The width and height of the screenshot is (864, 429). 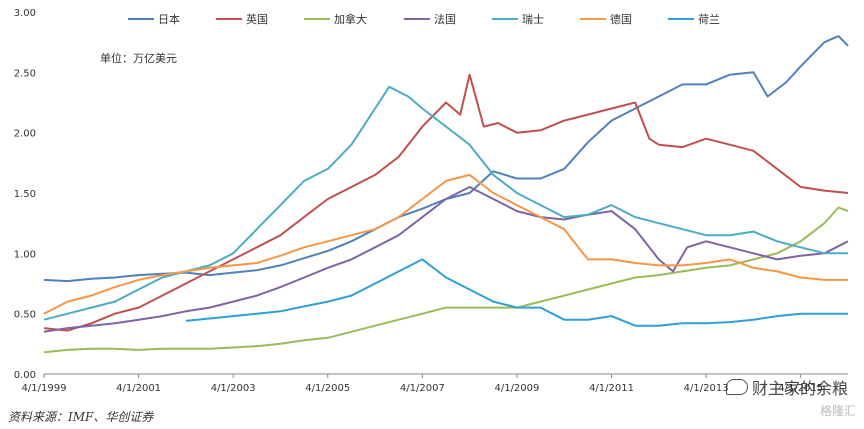 What do you see at coordinates (169, 19) in the screenshot?
I see `legend-label: 日本` at bounding box center [169, 19].